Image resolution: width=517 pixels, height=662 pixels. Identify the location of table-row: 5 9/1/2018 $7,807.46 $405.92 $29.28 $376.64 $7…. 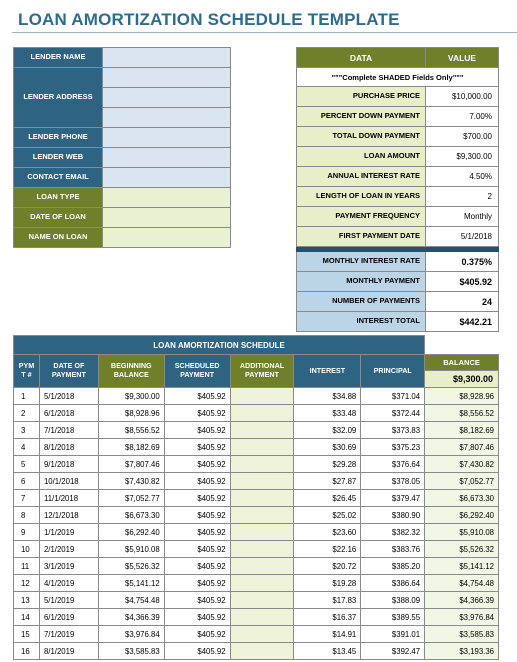
(256, 464).